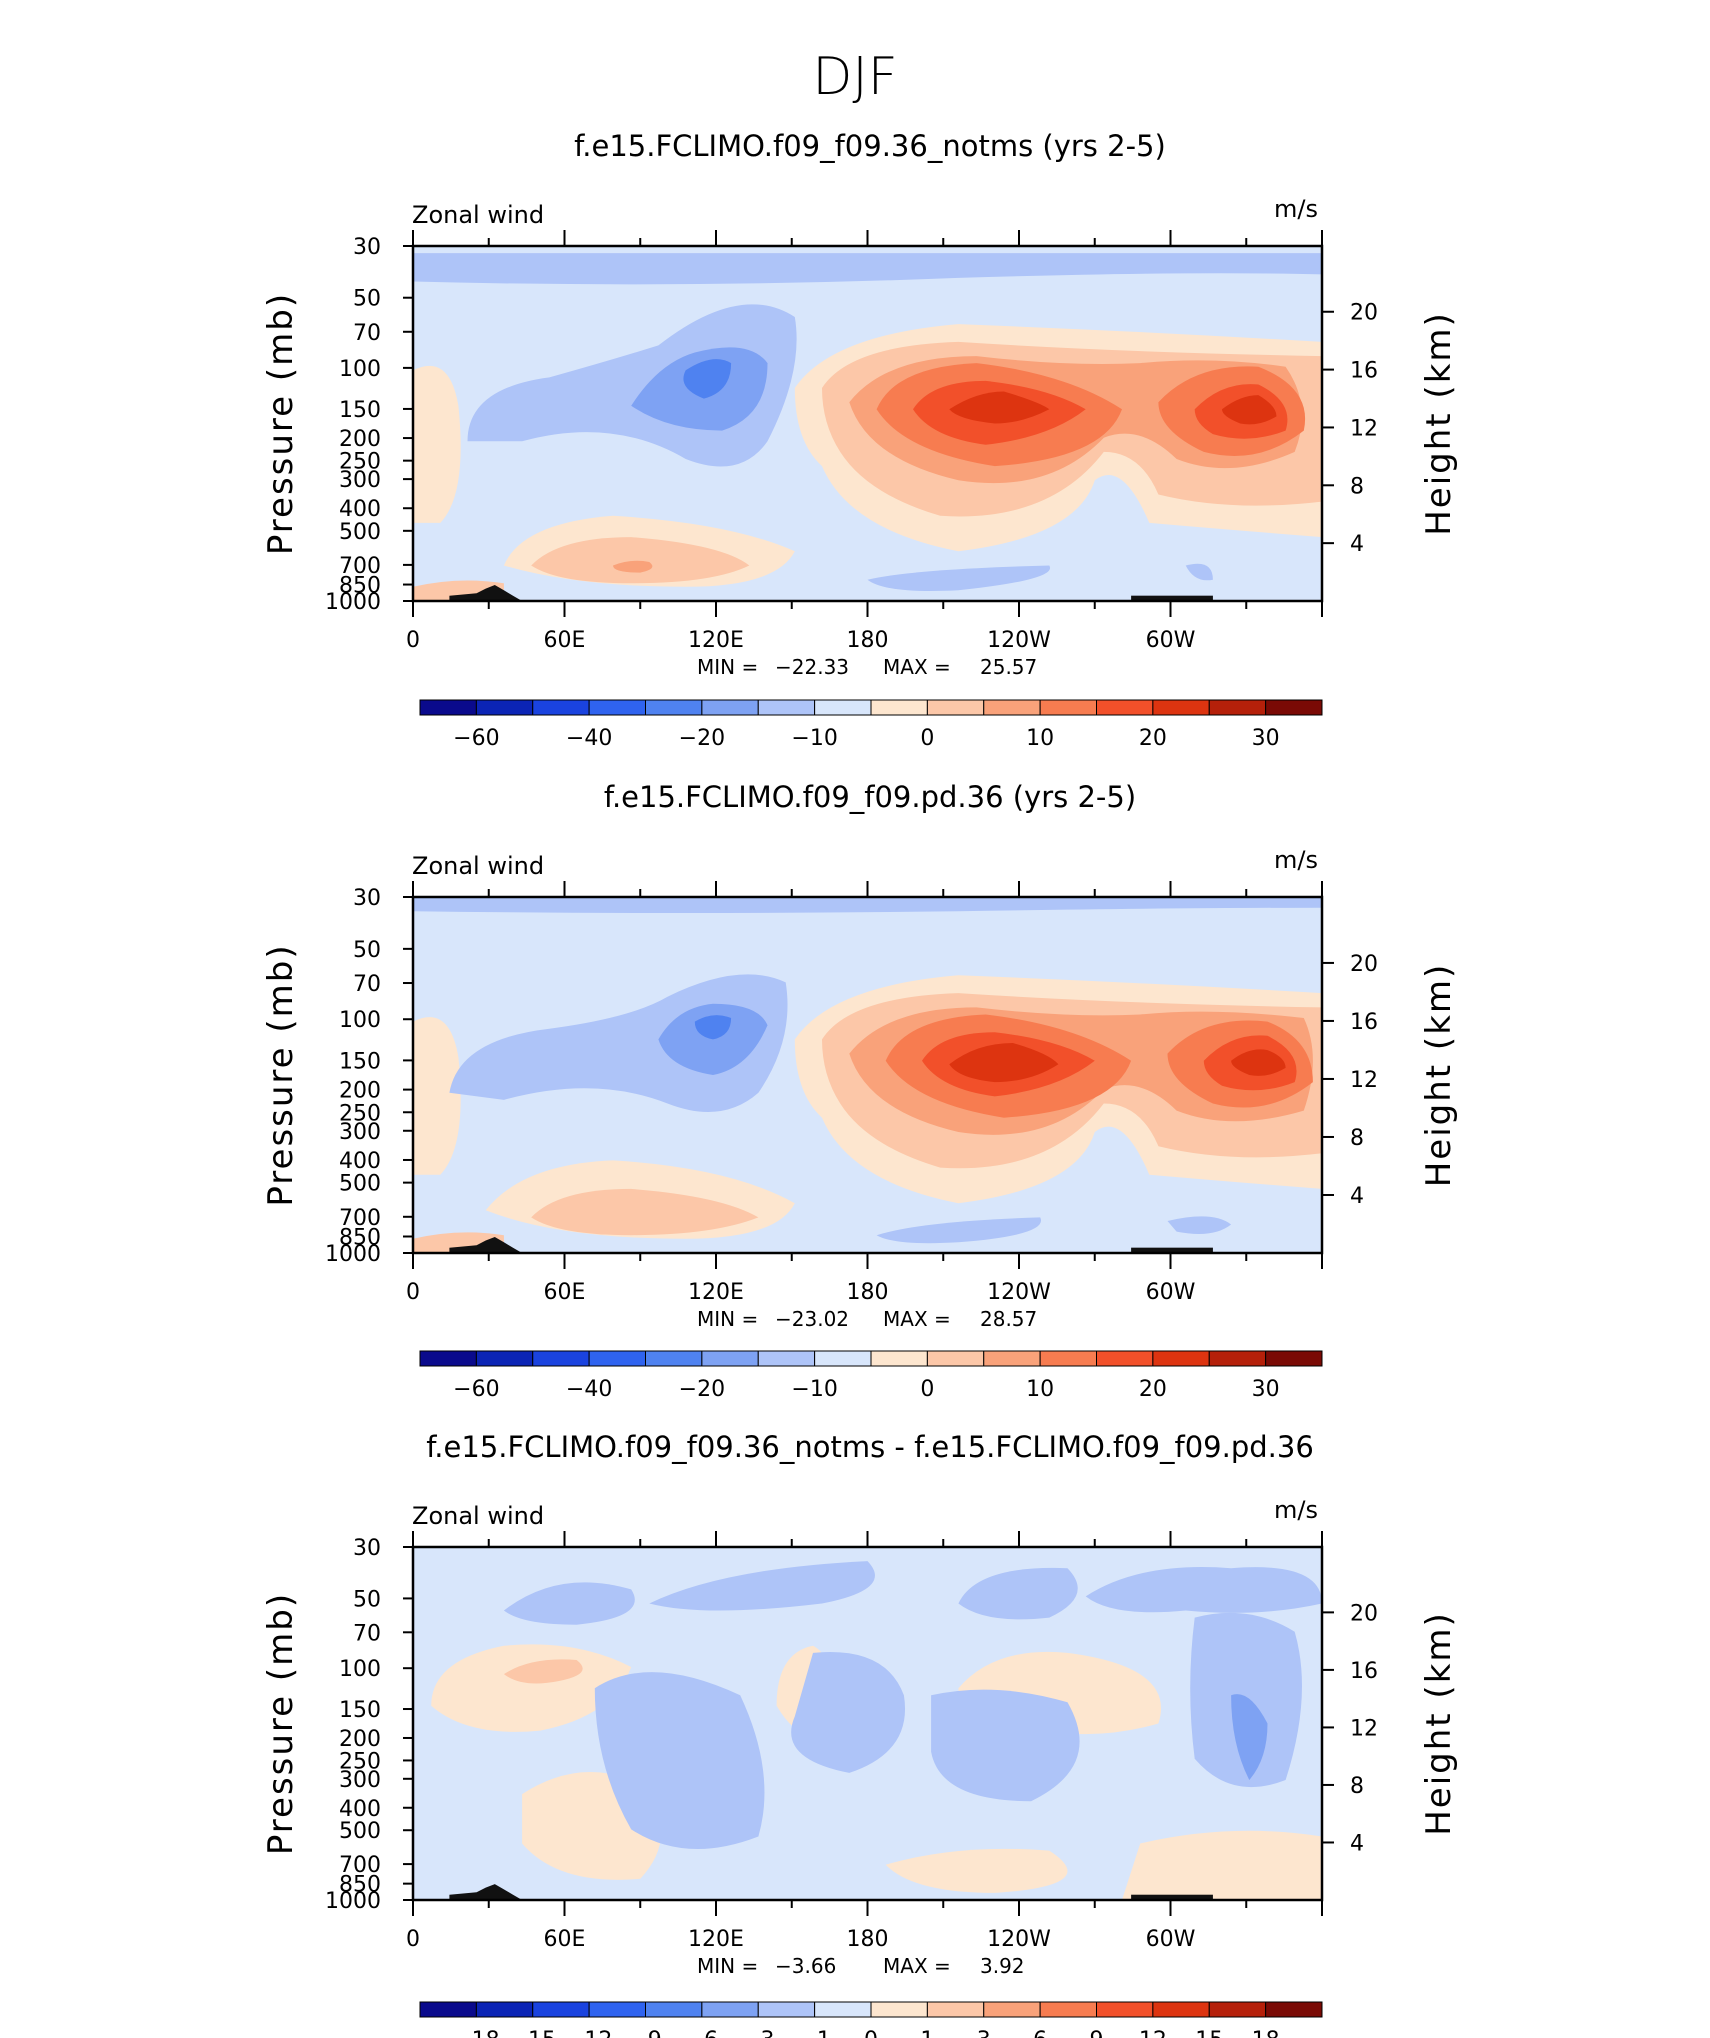 The width and height of the screenshot is (1710, 2038). I want to click on colorbar-label: −15, so click(533, 2033).